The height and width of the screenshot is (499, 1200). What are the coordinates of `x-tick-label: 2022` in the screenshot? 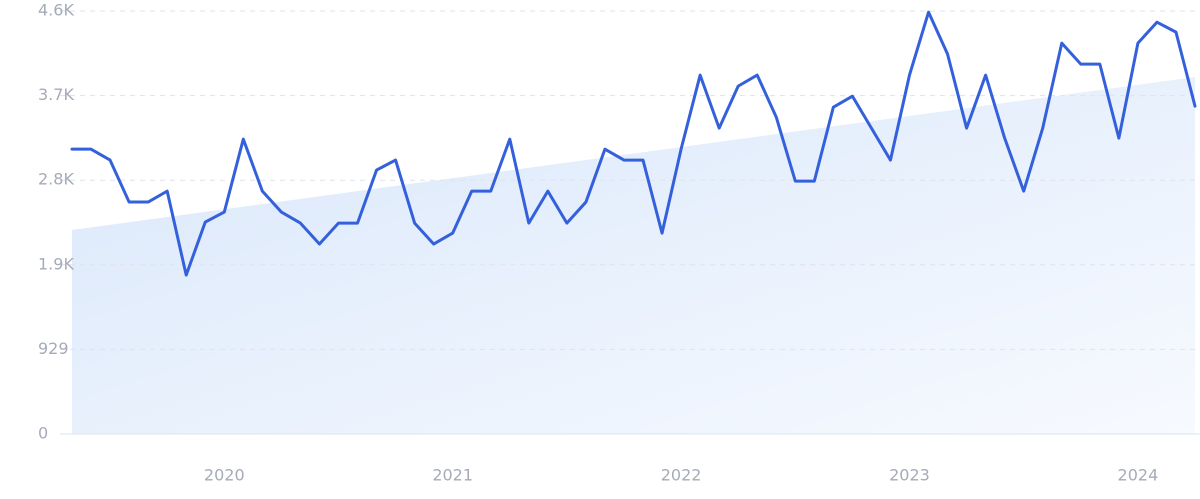 It's located at (681, 475).